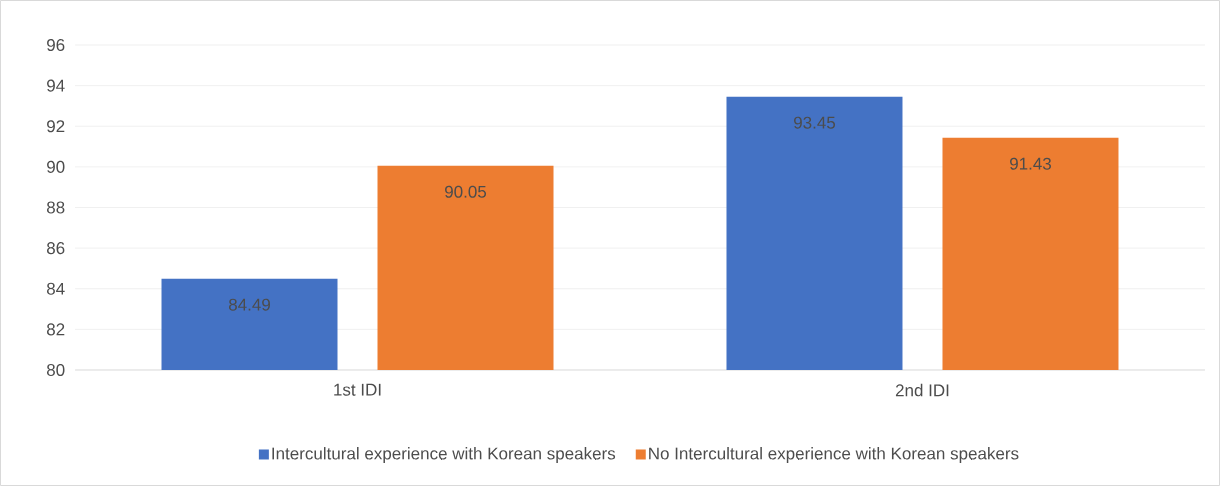 This screenshot has height=486, width=1220. I want to click on y-tick-label: 94, so click(56, 85).